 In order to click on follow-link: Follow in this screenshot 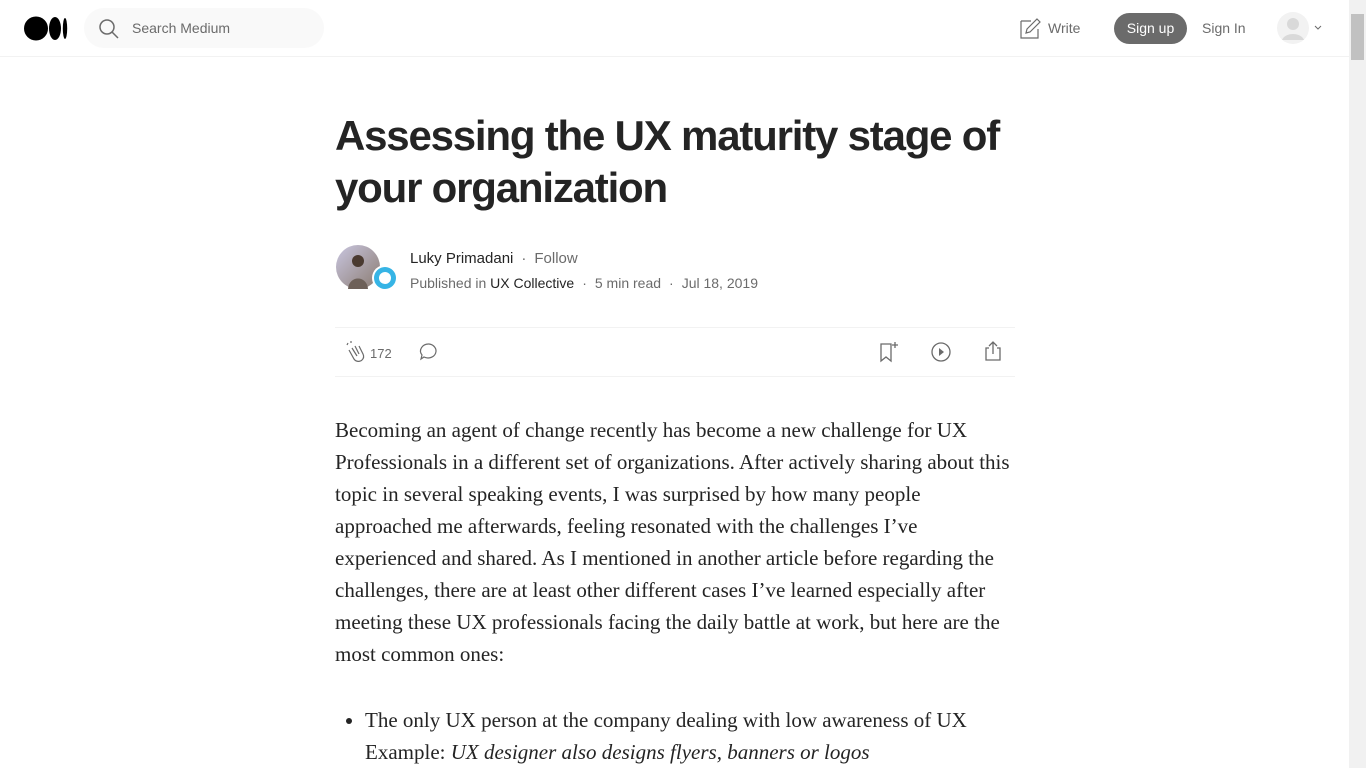, I will do `click(545, 258)`.